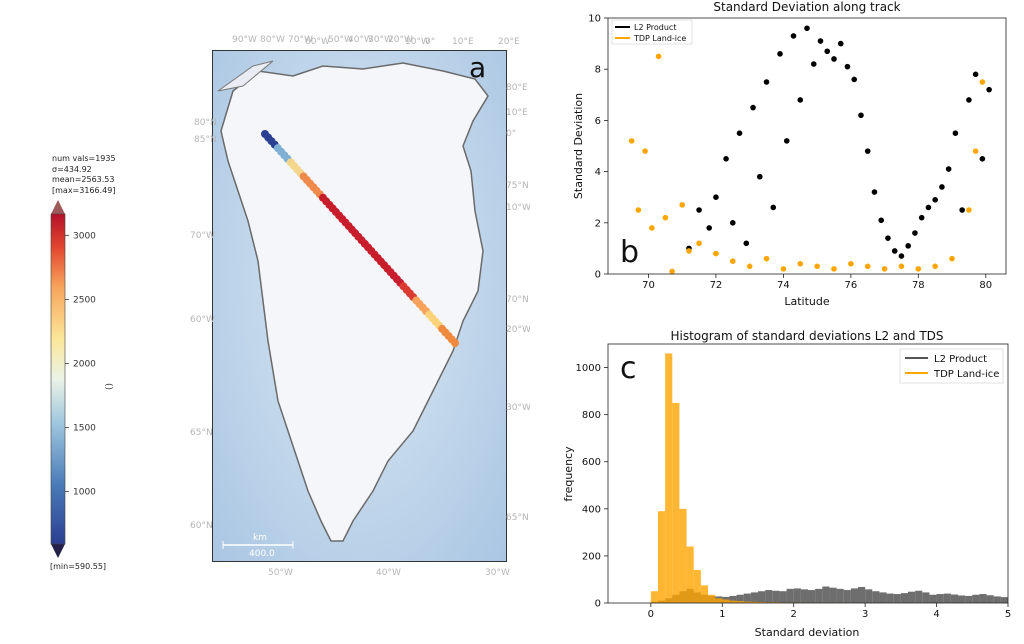 The image size is (1024, 644). Describe the element at coordinates (84, 364) in the screenshot. I see `colorbar-tick-label: 2000` at that location.